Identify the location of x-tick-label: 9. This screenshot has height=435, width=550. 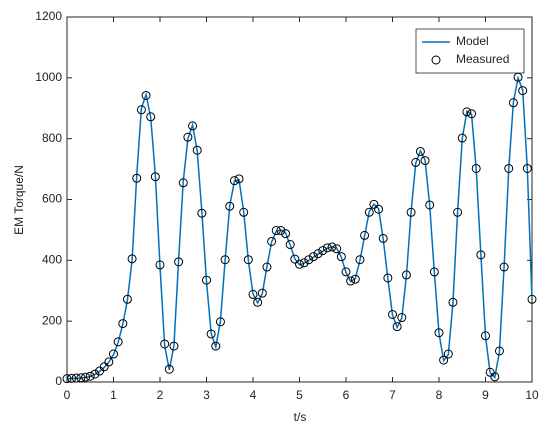
(485, 395).